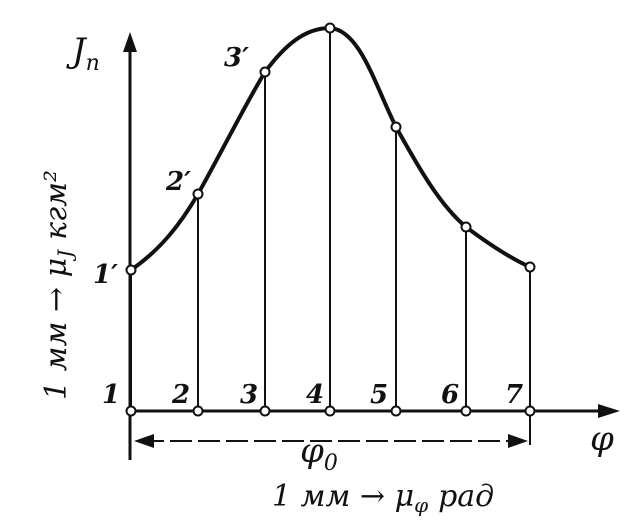  Describe the element at coordinates (383, 498) in the screenshot. I see `x-scale-note: 1 мм → μφ рад` at that location.